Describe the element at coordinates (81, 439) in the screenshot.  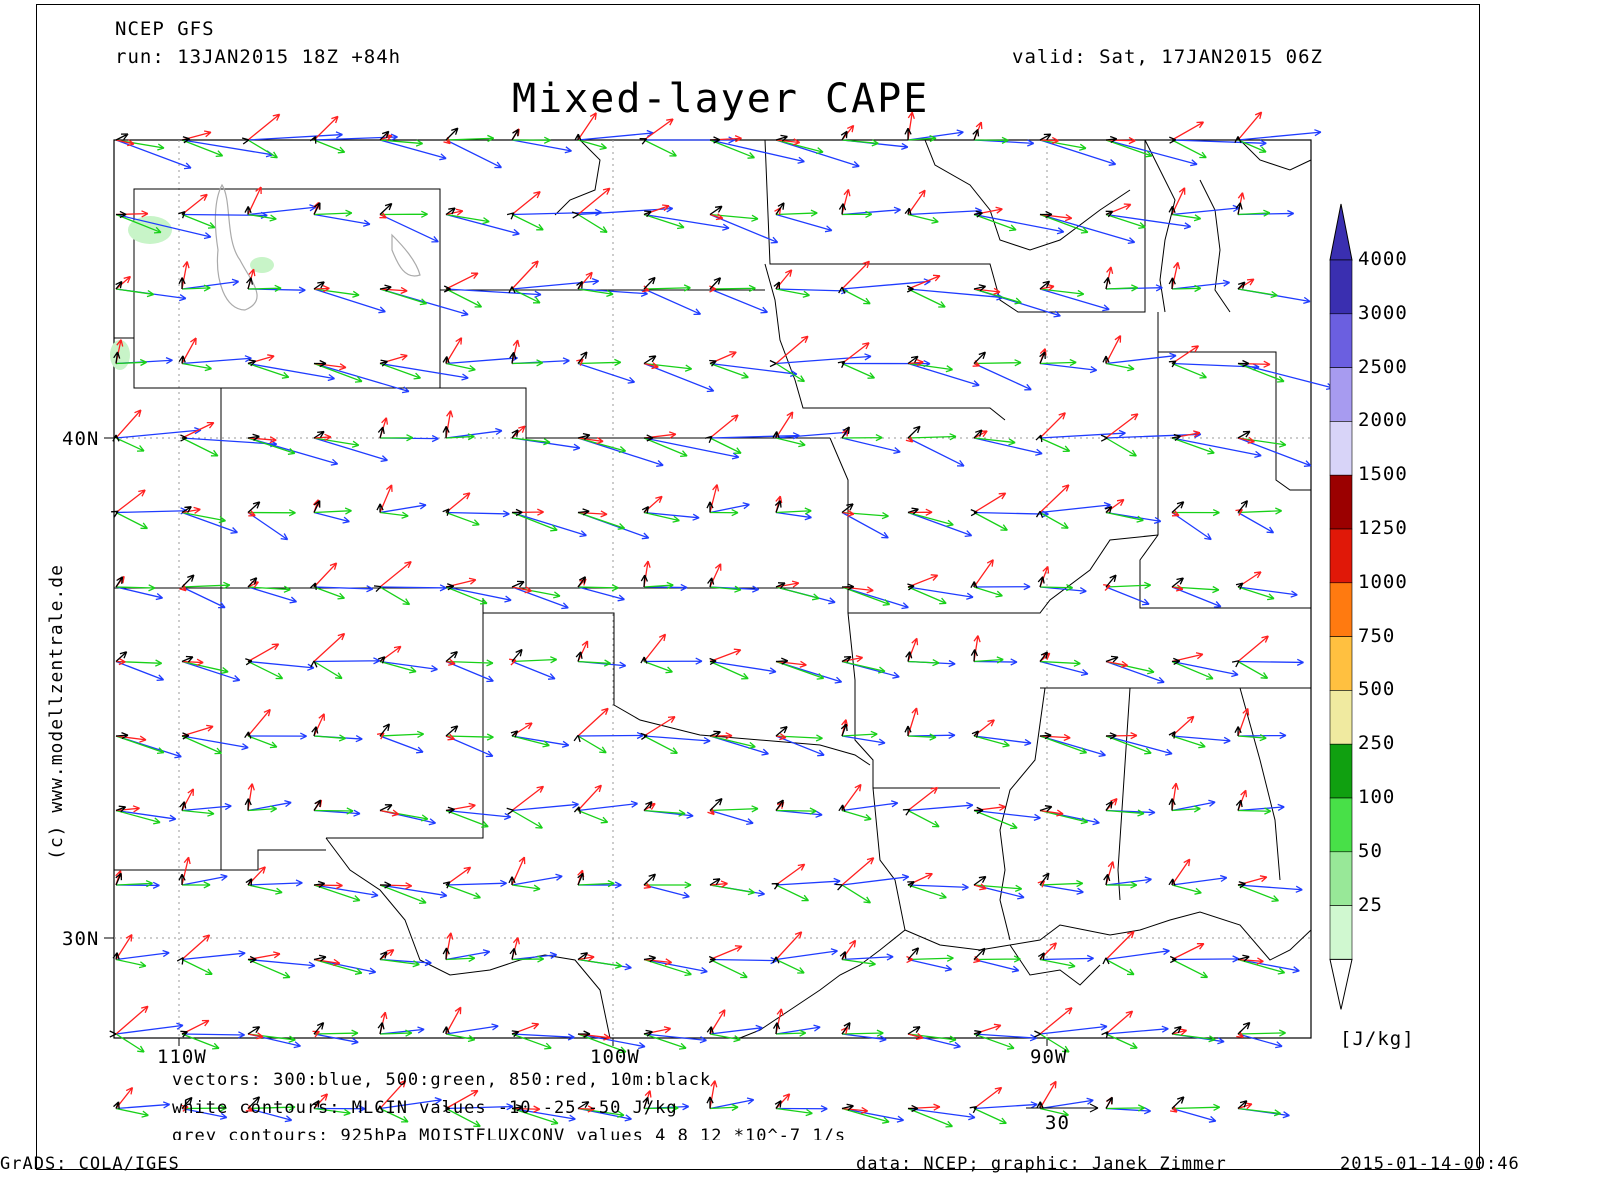
I see `lat-label-40n: 40N` at that location.